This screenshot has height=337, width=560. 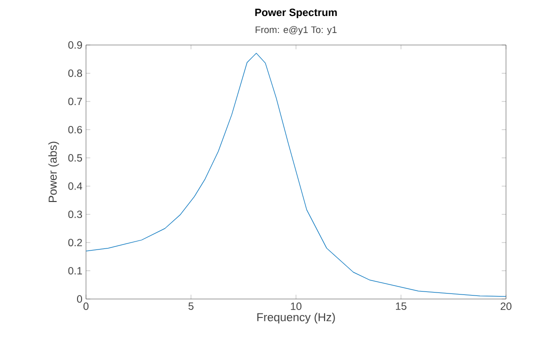 I want to click on x-tick-label: 0, so click(x=86, y=306).